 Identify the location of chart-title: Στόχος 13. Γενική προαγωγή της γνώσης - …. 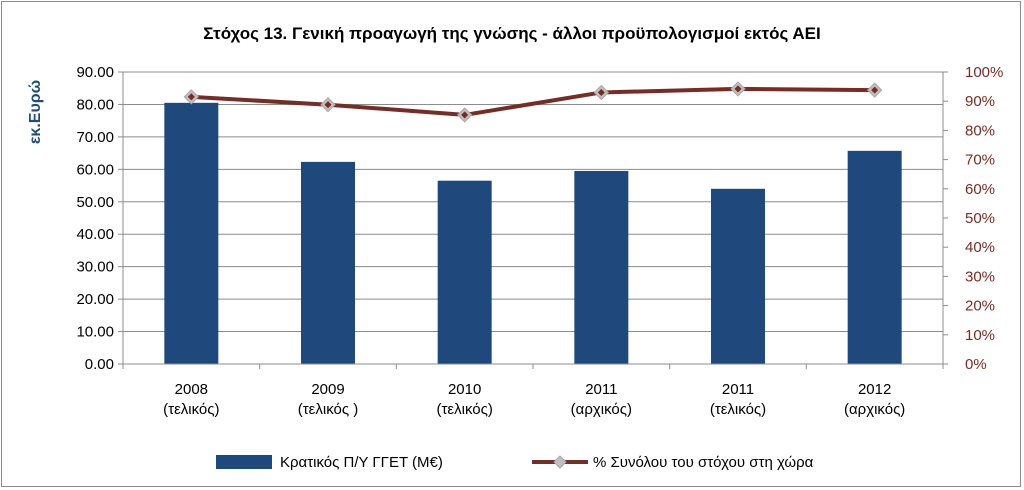
(512, 33).